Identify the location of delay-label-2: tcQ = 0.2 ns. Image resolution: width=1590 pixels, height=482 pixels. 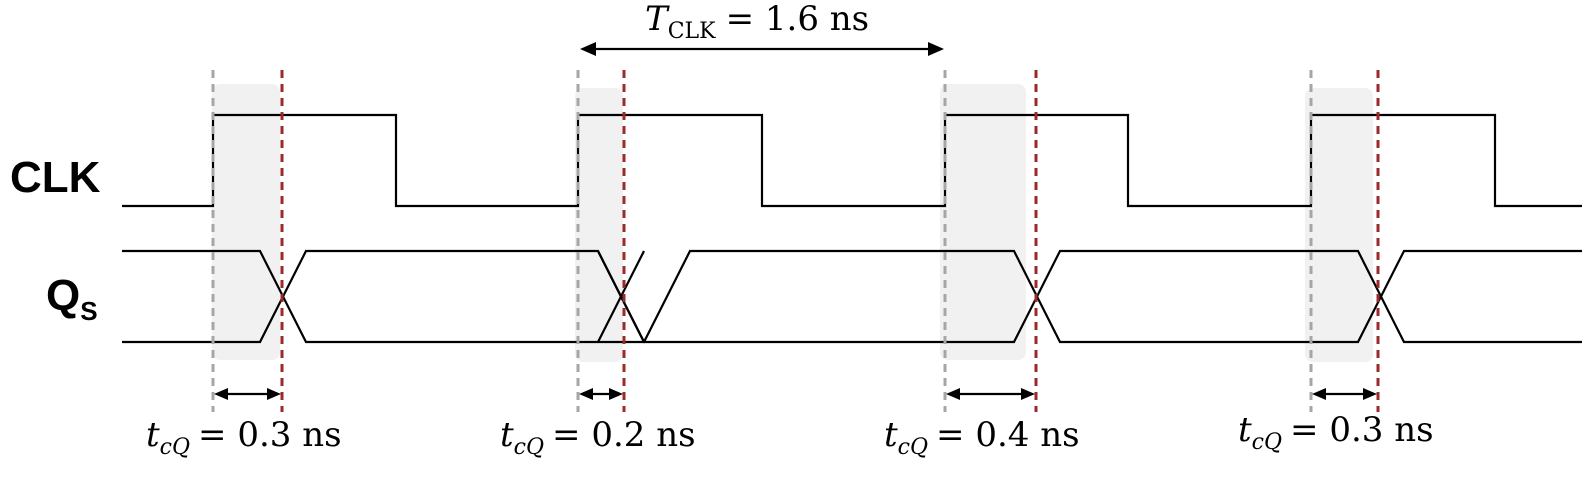
(598, 437).